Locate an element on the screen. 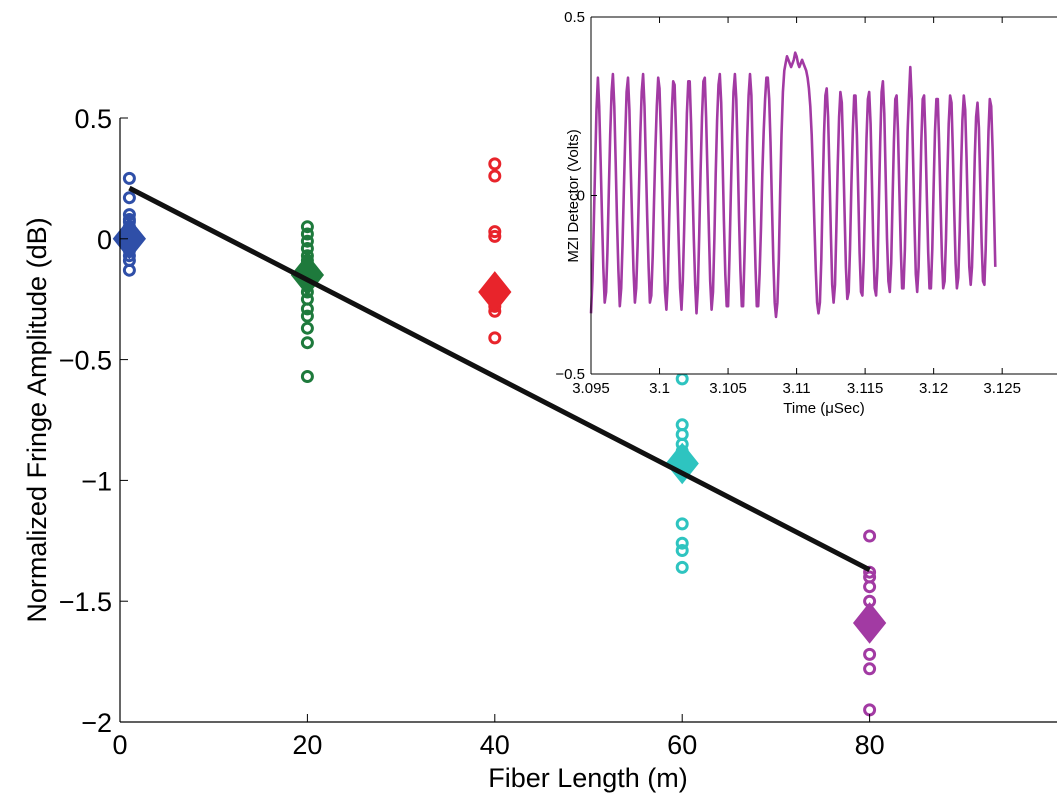 The height and width of the screenshot is (798, 1057). y-tick-label: 0.5 is located at coordinates (93, 119).